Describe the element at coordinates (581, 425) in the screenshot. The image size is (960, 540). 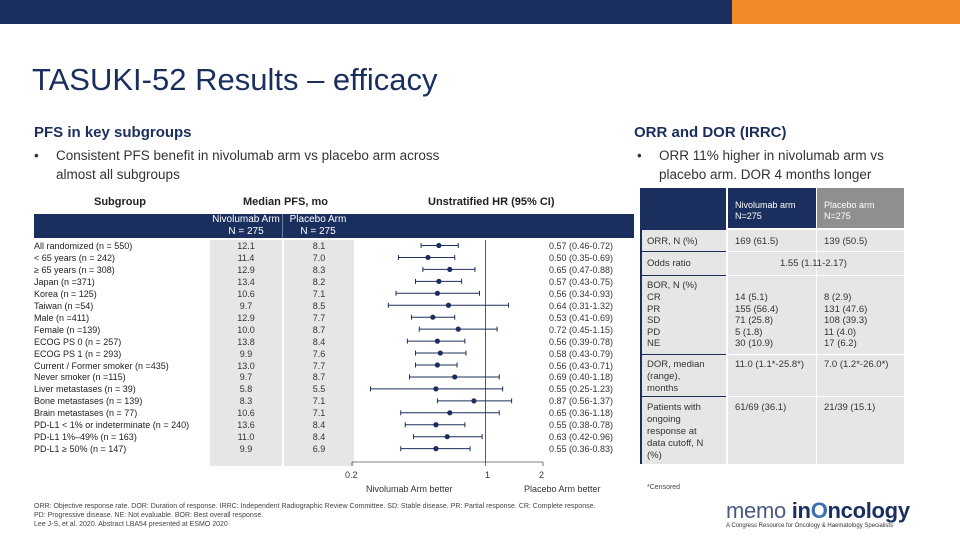
I see `hr-ci-text: 0.55 (0.38-0.78)` at that location.